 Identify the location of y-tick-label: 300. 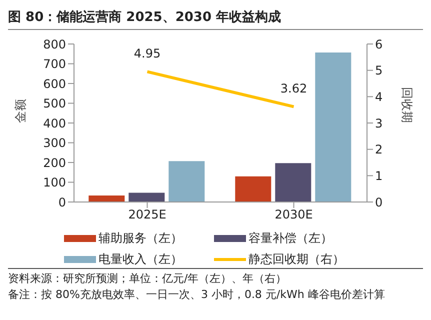
(54, 143).